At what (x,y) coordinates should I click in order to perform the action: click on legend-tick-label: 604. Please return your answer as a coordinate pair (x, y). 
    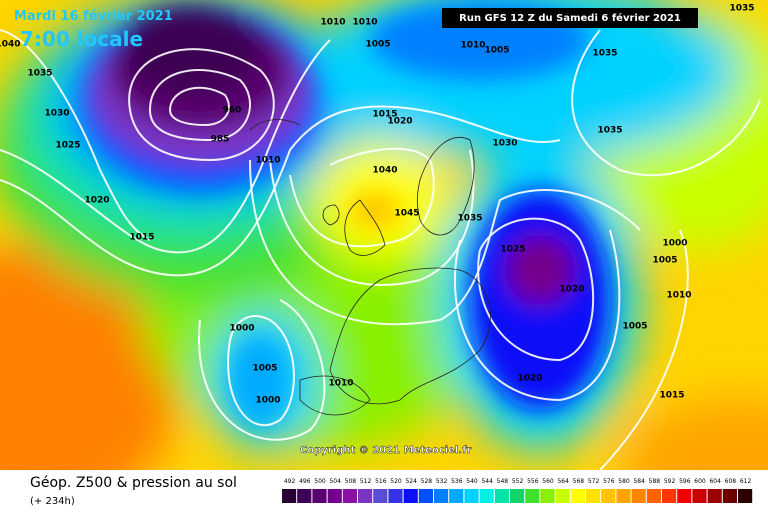
    Looking at the image, I should click on (715, 481).